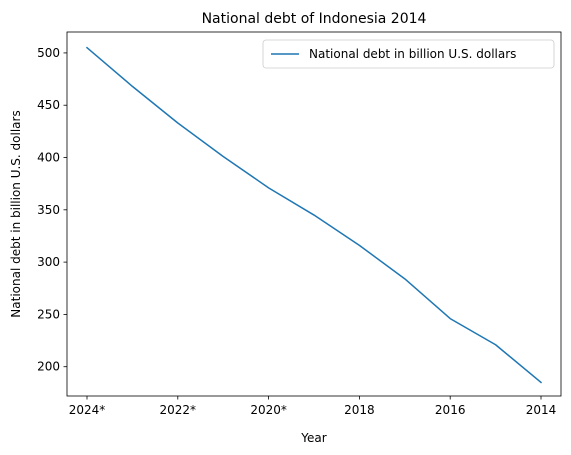 This screenshot has height=455, width=571. Describe the element at coordinates (48, 210) in the screenshot. I see `y-tick-label: 350` at that location.